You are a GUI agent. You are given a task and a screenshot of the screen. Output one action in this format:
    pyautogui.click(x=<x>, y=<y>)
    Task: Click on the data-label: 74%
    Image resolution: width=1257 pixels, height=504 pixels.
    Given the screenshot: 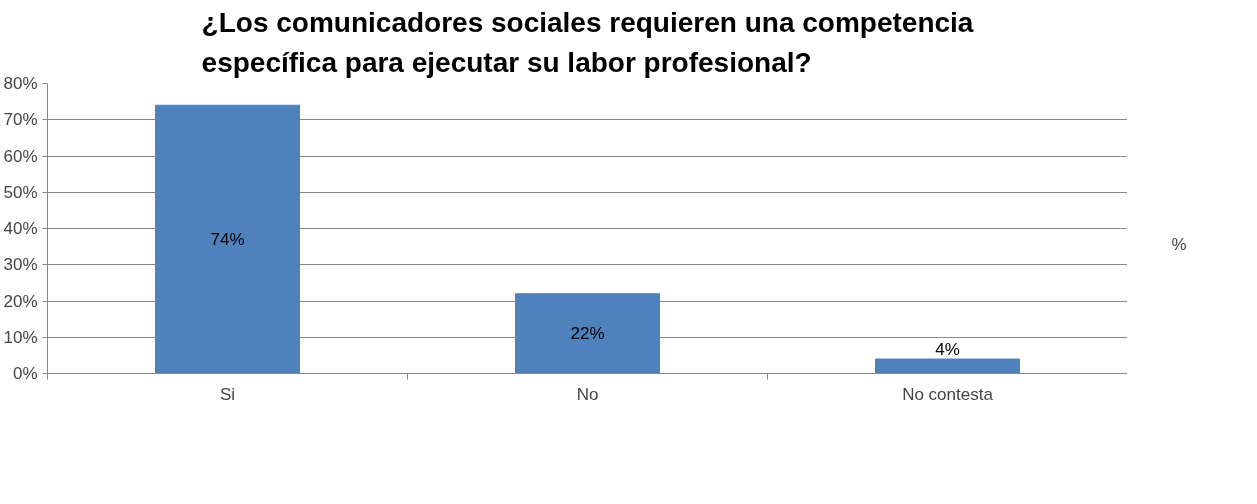 What is the action you would take?
    pyautogui.click(x=227, y=239)
    